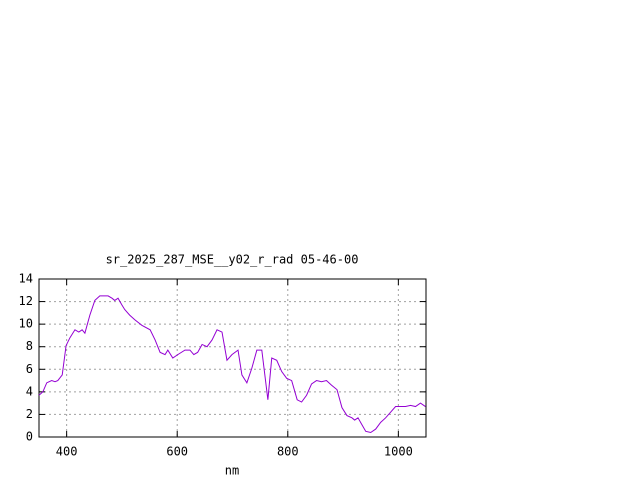 This screenshot has width=640, height=480. Describe the element at coordinates (29, 369) in the screenshot. I see `y-tick-label: 6` at that location.